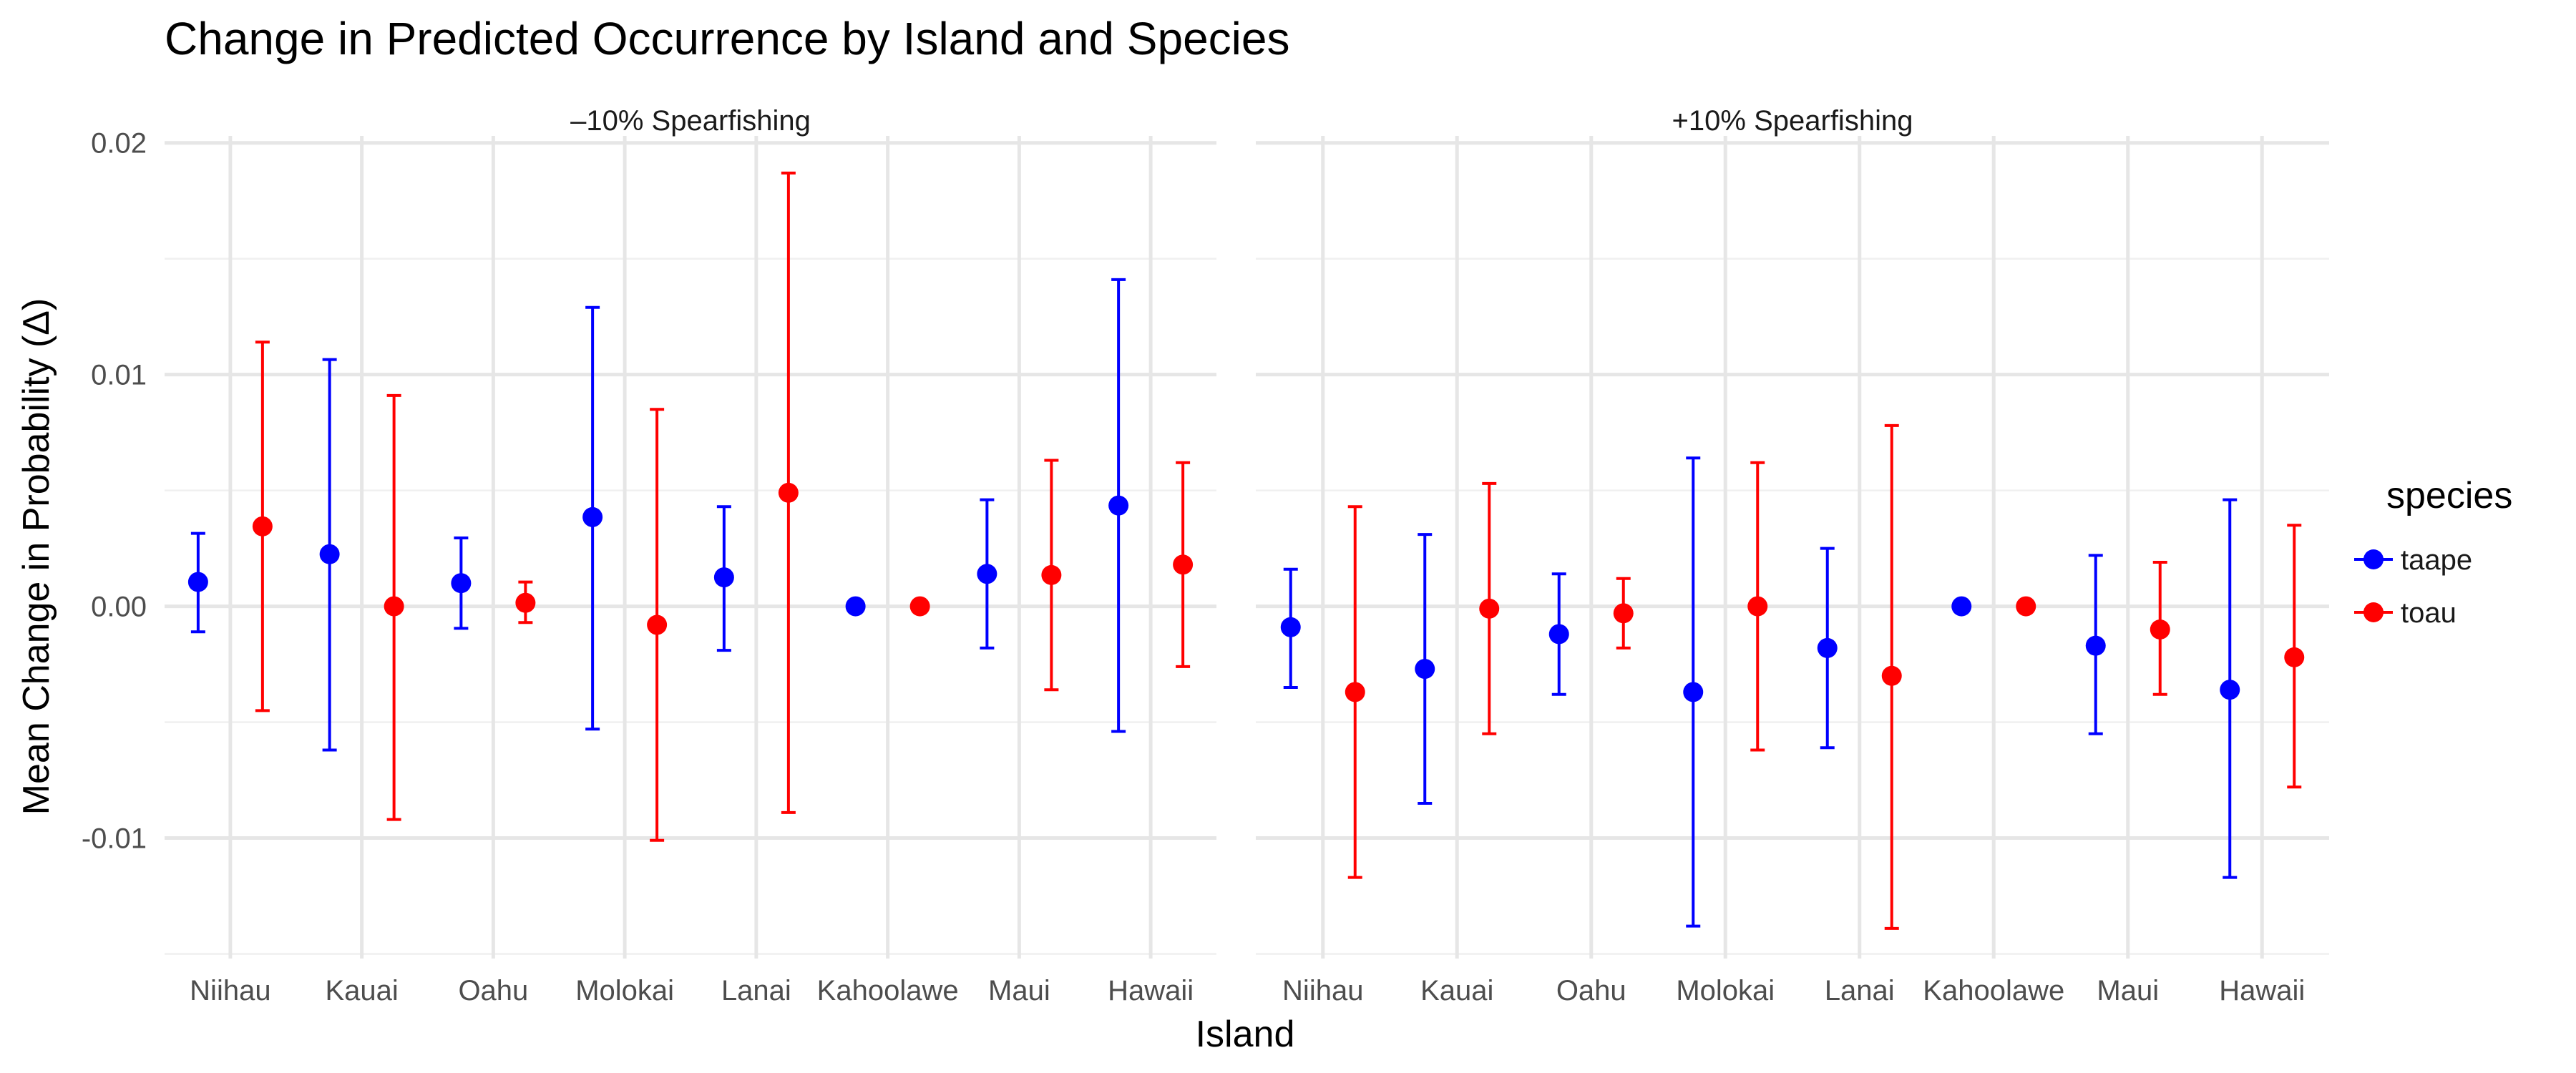  Describe the element at coordinates (2436, 560) in the screenshot. I see `legend-label: taape` at that location.